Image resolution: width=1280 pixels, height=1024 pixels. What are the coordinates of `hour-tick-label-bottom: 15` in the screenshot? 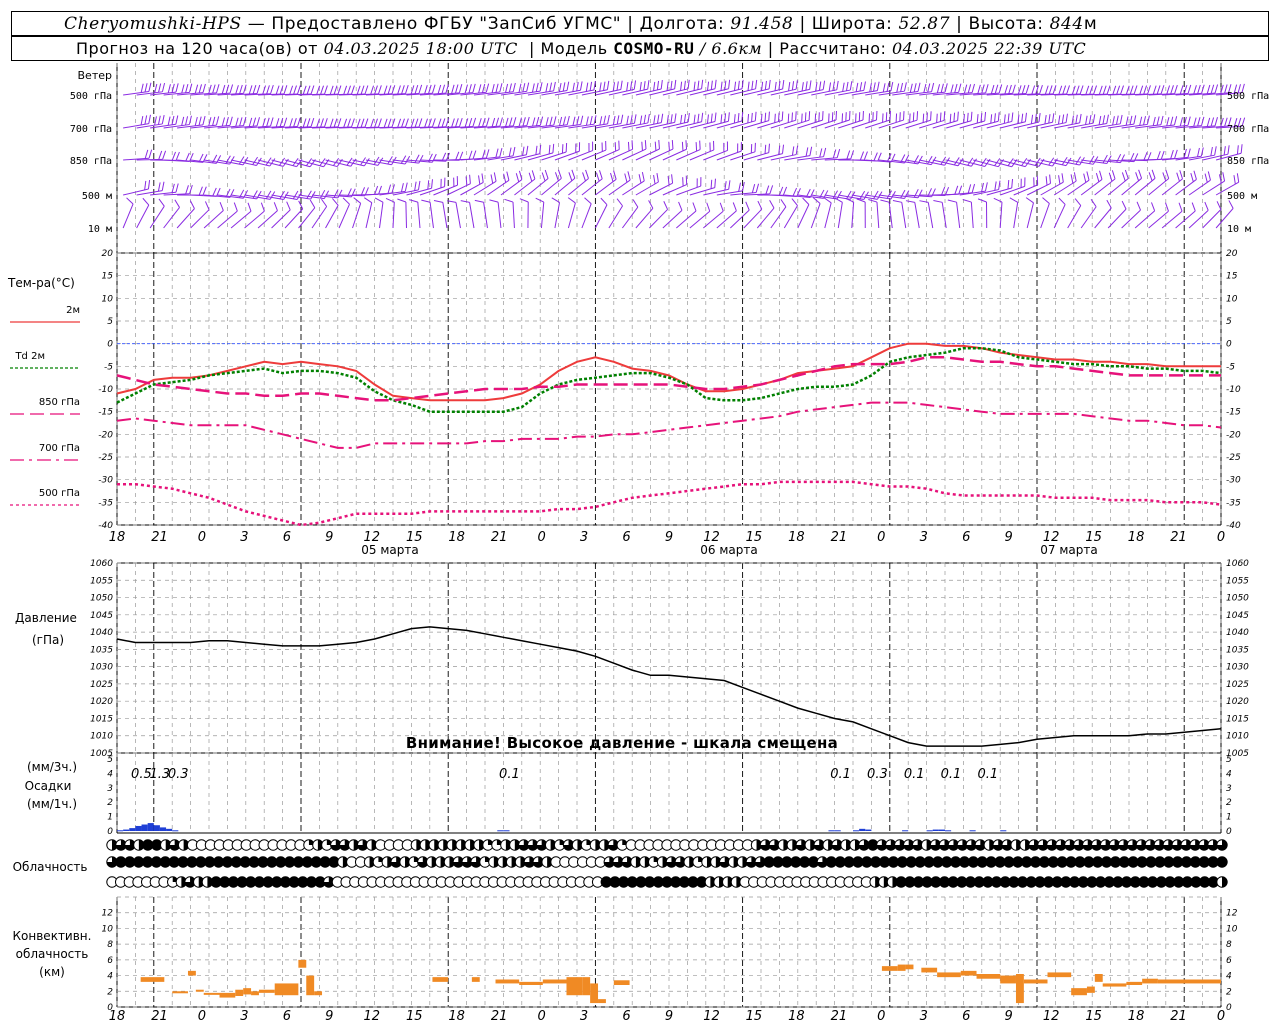 It's located at (1093, 1016).